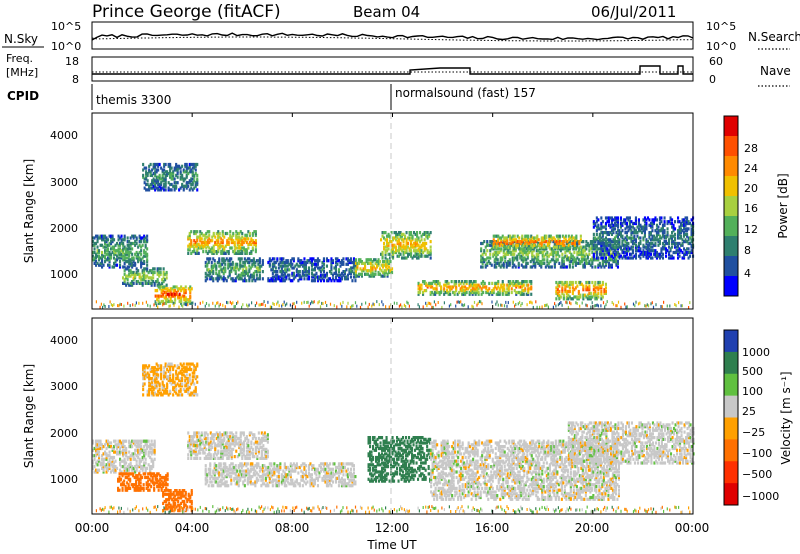 This screenshot has height=554, width=800. What do you see at coordinates (417, 236) in the screenshot?
I see `power-cell-1926` at bounding box center [417, 236].